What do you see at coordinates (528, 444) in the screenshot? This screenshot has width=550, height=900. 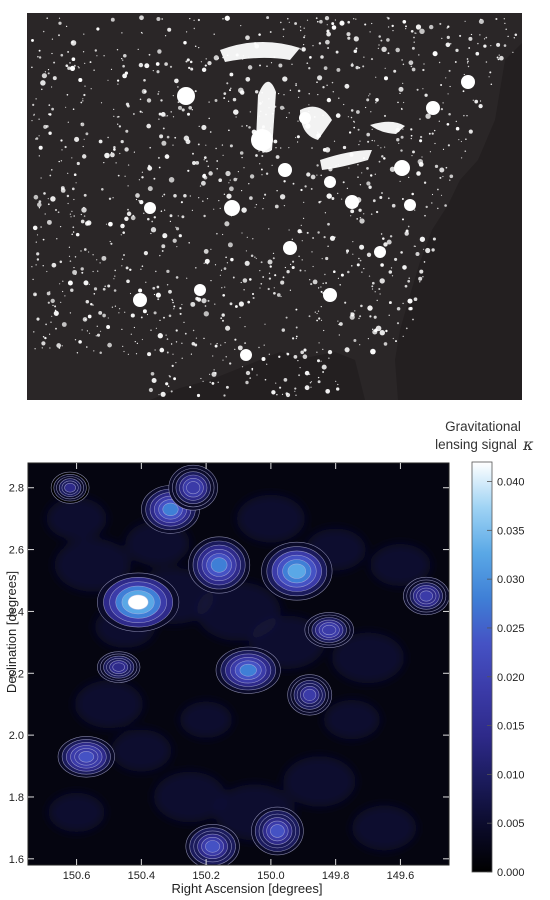 I see `colorbar-kappa-symbol: κ` at bounding box center [528, 444].